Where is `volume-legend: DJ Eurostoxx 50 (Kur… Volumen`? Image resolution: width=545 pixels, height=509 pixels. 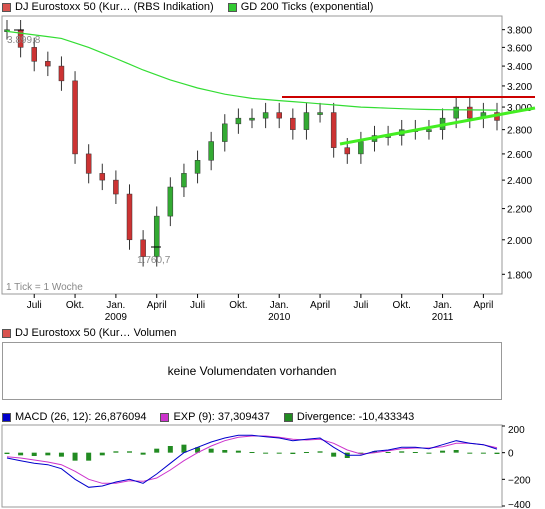
volume-legend: DJ Eurostoxx 50 (Kur… Volumen is located at coordinates (96, 333).